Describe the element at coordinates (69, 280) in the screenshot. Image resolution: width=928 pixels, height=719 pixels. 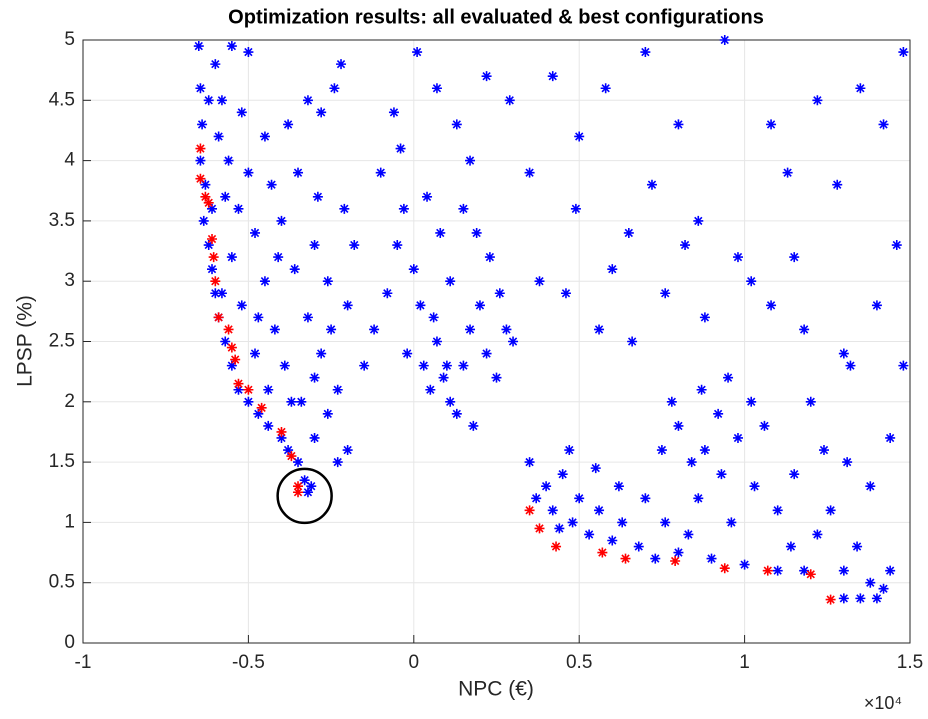
I see `y-tick-label: 3` at that location.